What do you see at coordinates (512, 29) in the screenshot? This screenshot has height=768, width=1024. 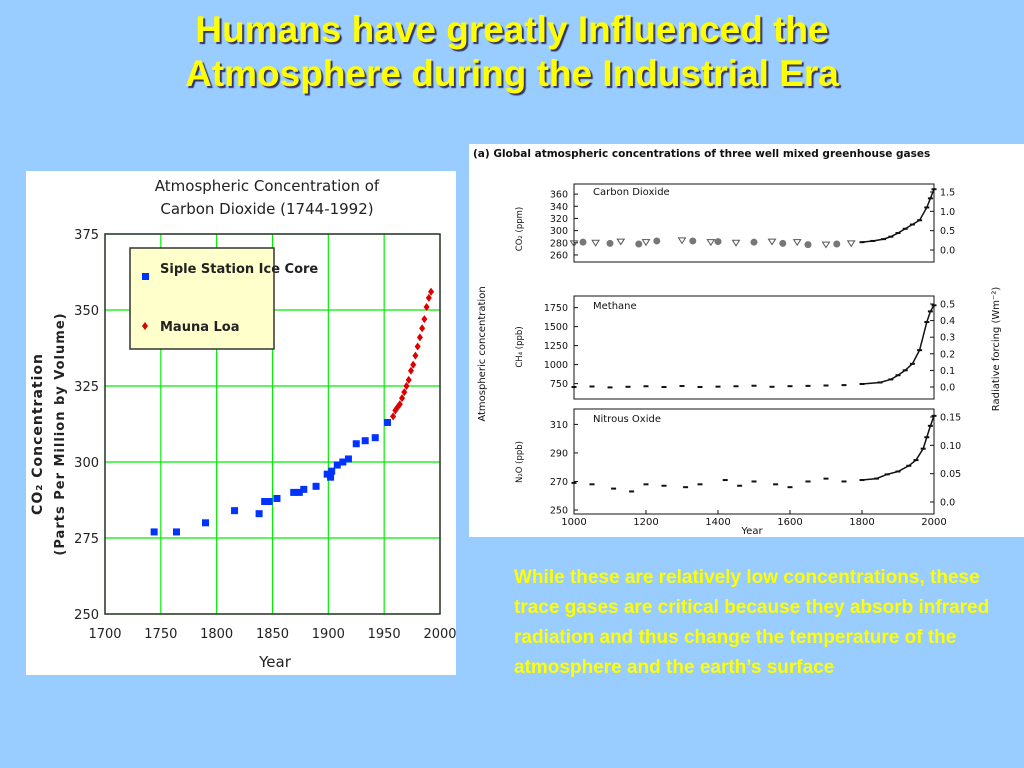 I see `slide-title-line-1: Humans have greatly Influenced the` at bounding box center [512, 29].